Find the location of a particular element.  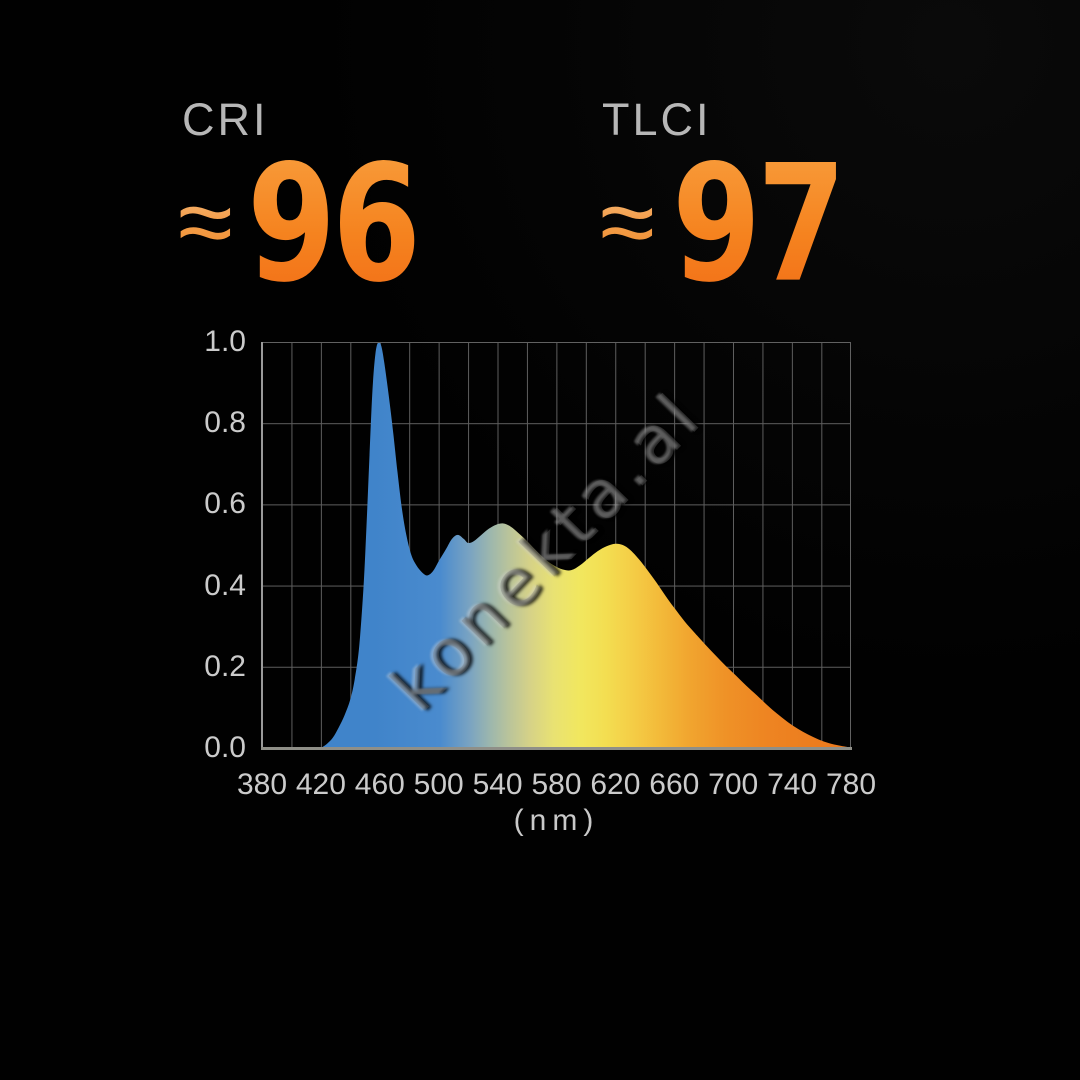

tlci-approx-symbol: ≈ is located at coordinates (627, 222).